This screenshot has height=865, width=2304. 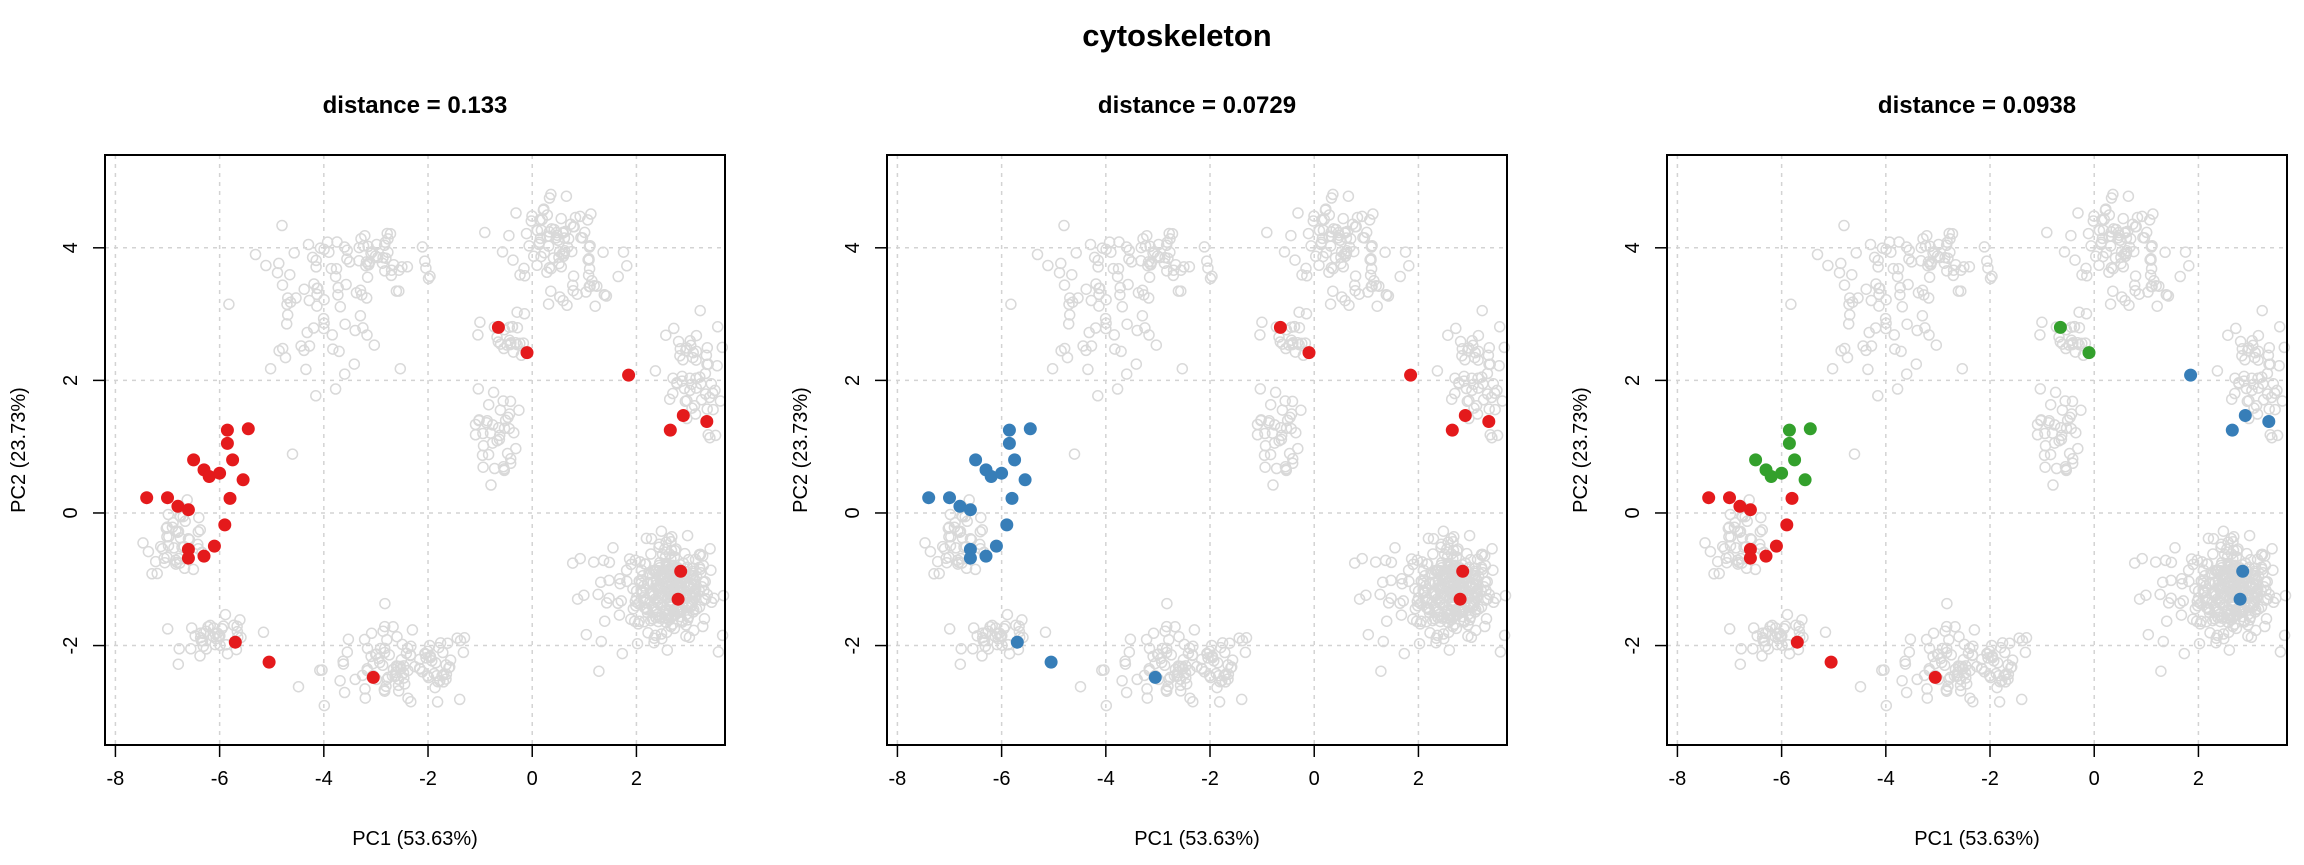 I want to click on x-tick-label: -2, so click(x=1990, y=779).